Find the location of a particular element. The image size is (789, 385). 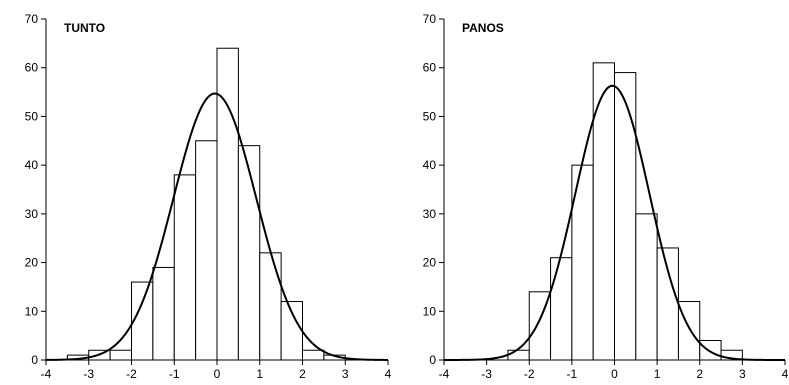

panel-title: PANOS is located at coordinates (483, 28).